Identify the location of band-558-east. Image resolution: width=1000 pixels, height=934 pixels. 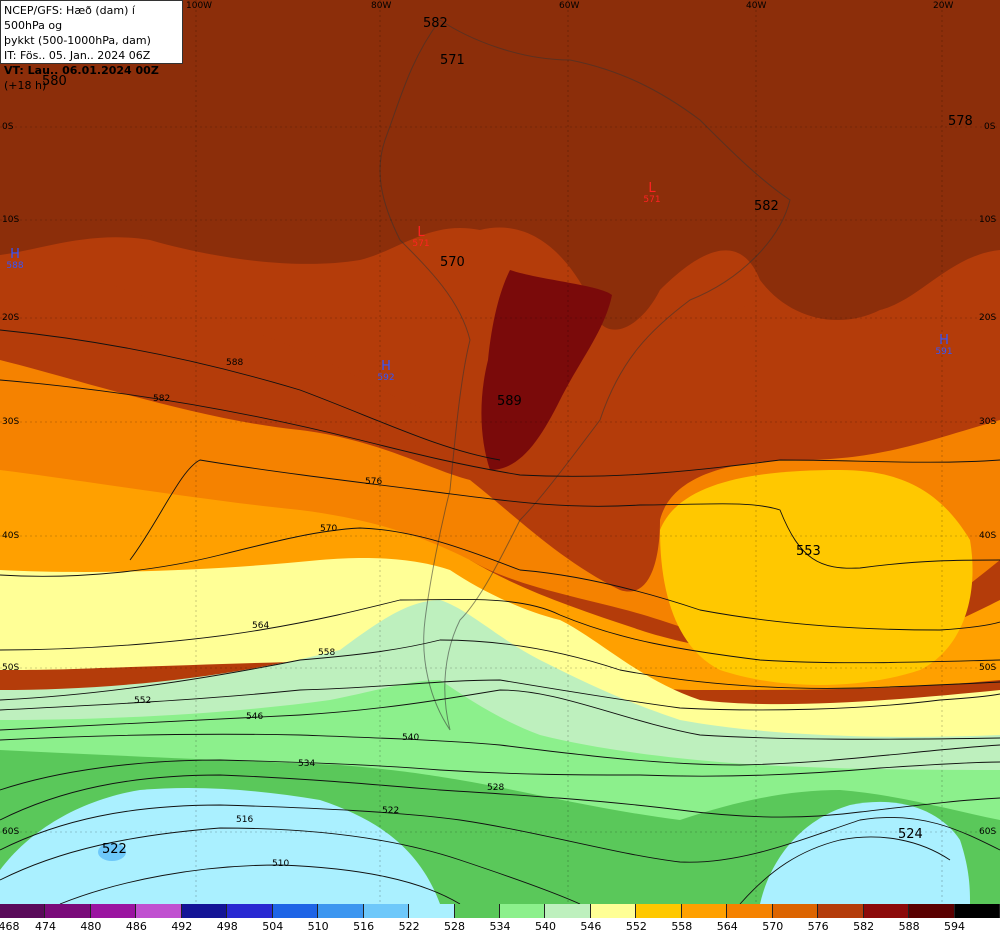
(816, 577).